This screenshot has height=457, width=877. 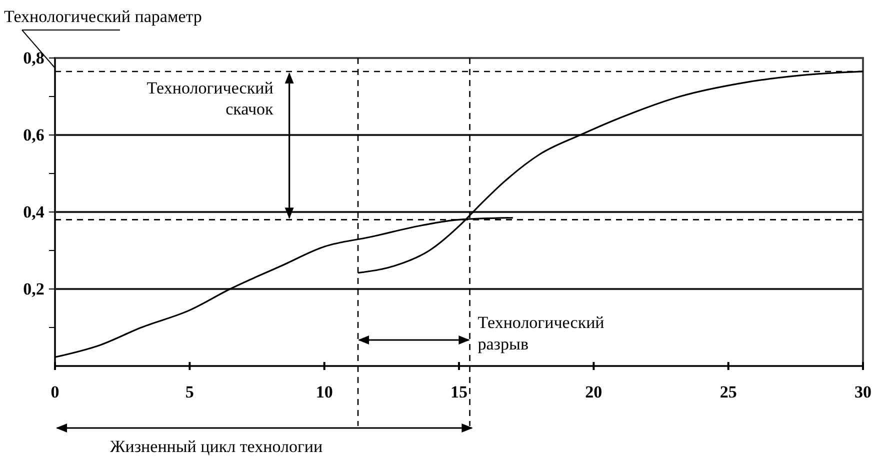 I want to click on annotation: Технологический разрыв, so click(x=541, y=333).